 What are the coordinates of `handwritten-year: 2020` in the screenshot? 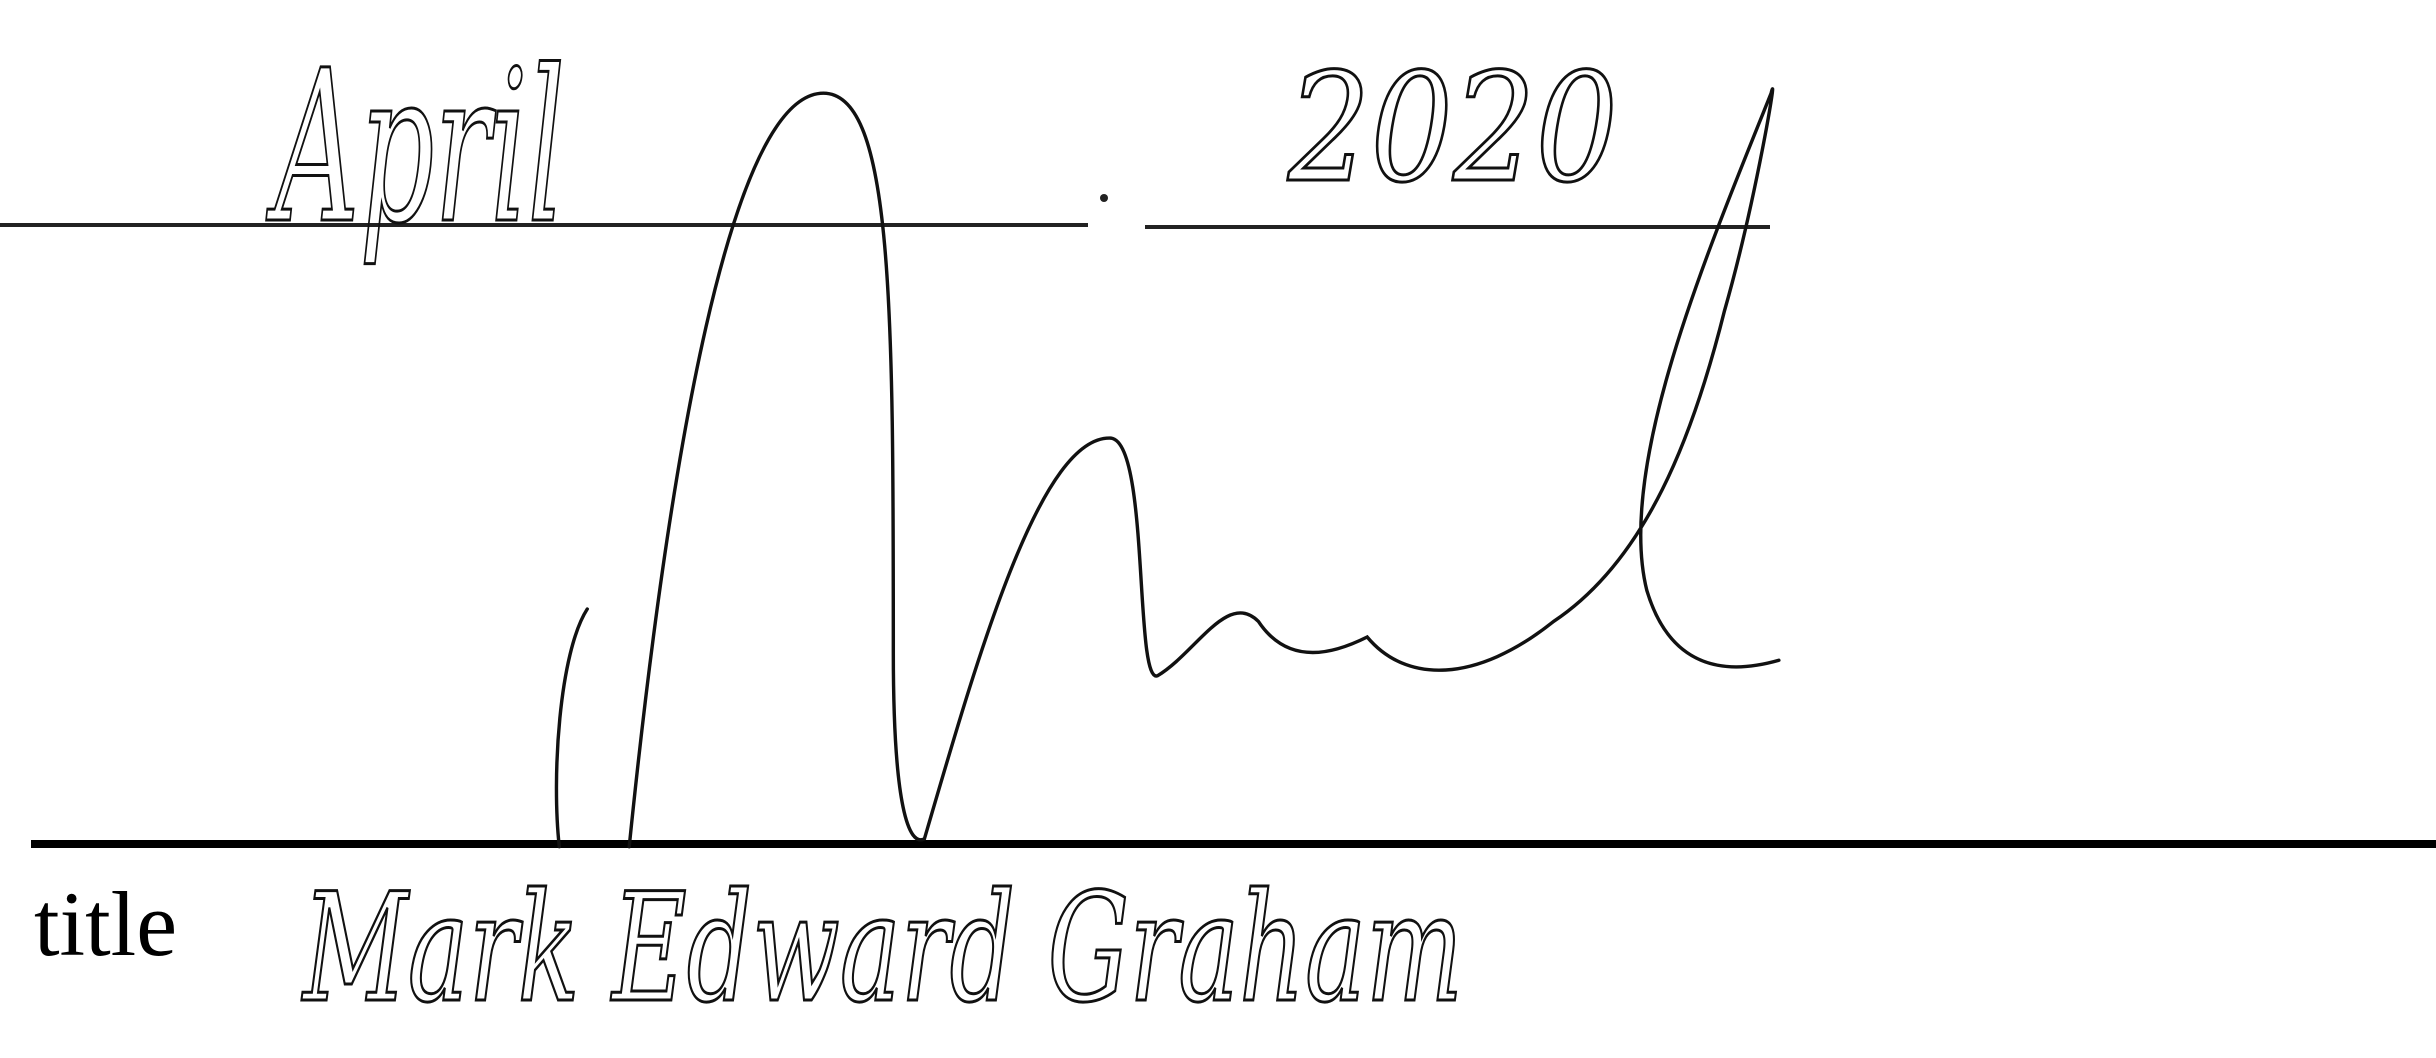 It's located at (1452, 129).